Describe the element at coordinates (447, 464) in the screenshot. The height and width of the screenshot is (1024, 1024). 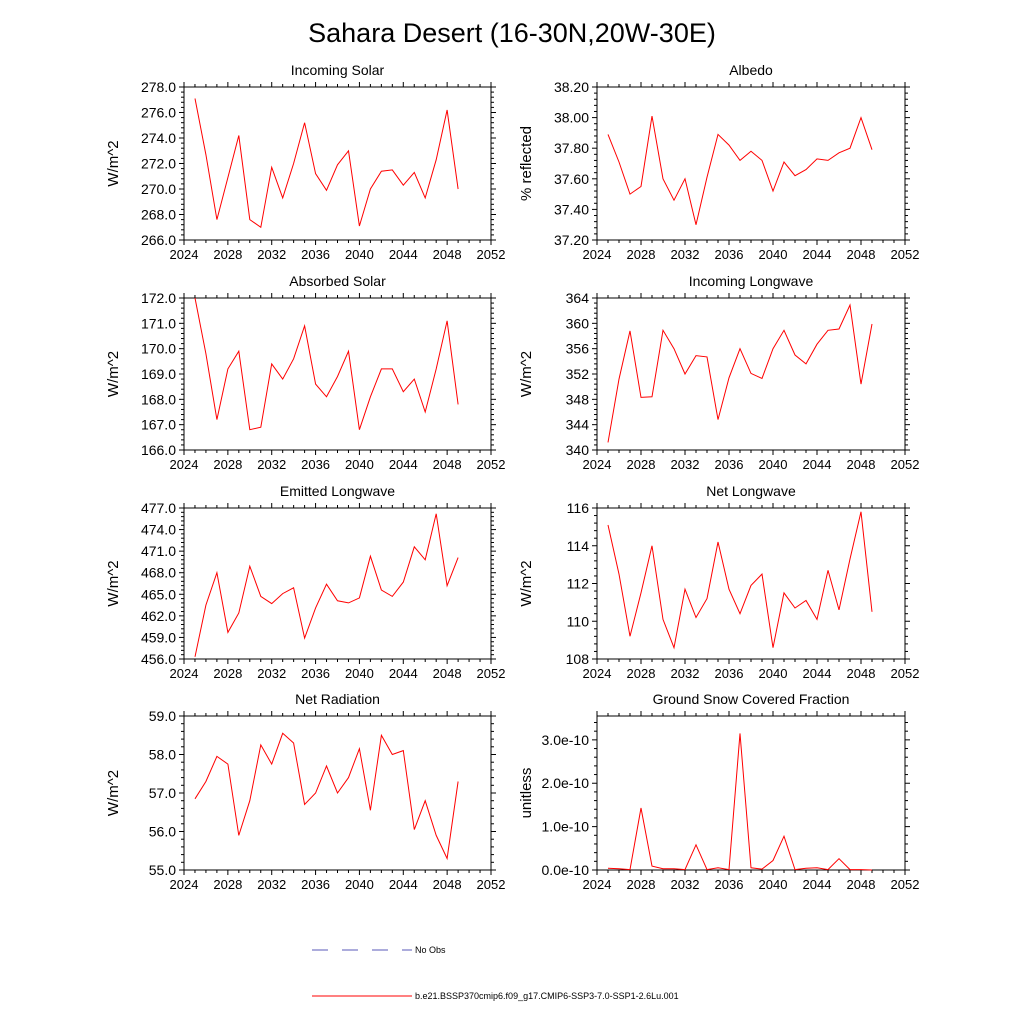
I see `absorbed-solar-xtick-label: 2048` at that location.